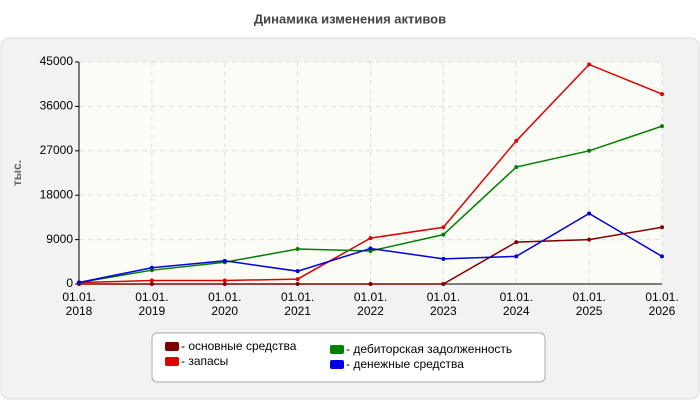 This screenshot has width=700, height=400. Describe the element at coordinates (429, 349) in the screenshot. I see `legend-label: - дебиторская задолженность` at that location.